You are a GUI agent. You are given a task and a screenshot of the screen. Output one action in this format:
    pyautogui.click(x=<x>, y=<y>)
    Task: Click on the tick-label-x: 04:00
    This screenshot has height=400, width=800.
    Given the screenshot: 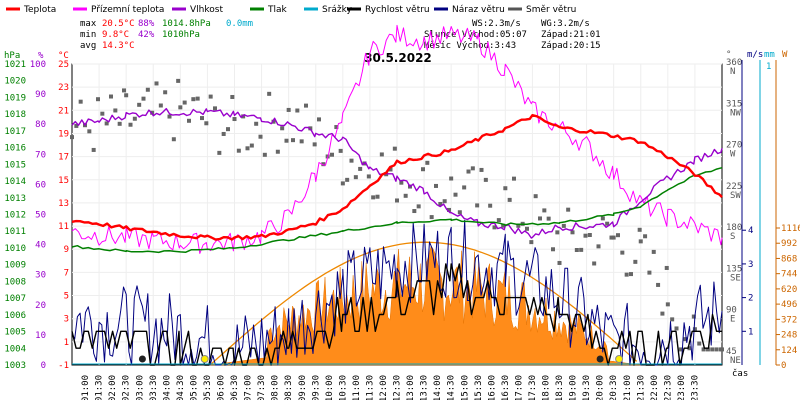 What is the action you would take?
    pyautogui.click(x=167, y=387)
    